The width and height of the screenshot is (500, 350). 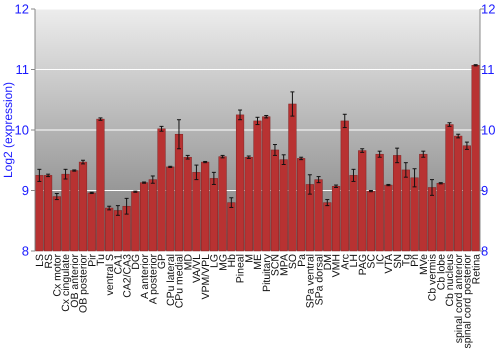 What do you see at coordinates (484, 190) in the screenshot?
I see `y2-tick-label: 9` at bounding box center [484, 190].